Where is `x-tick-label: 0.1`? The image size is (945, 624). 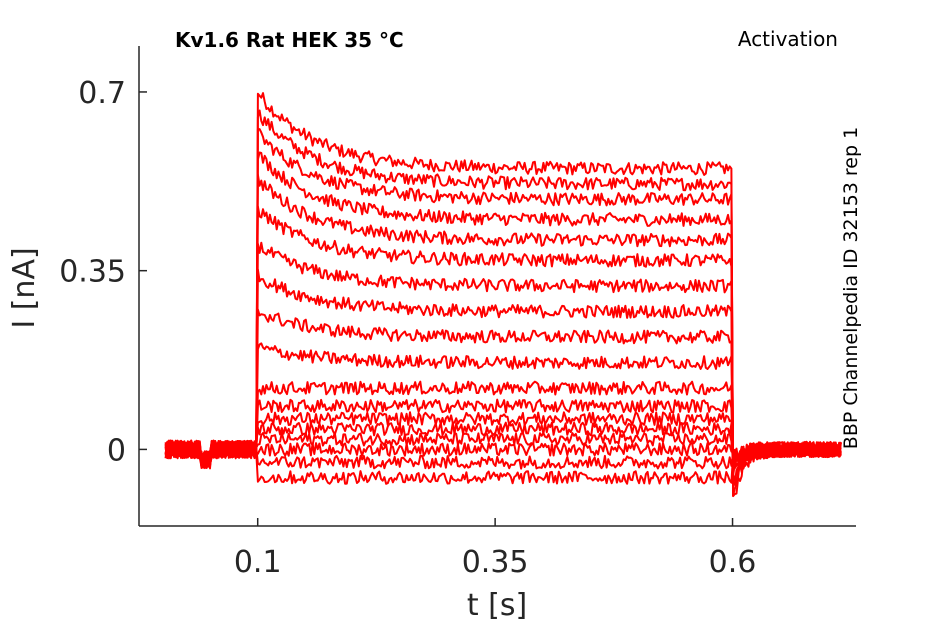
x-tick-label: 0.1 is located at coordinates (258, 562).